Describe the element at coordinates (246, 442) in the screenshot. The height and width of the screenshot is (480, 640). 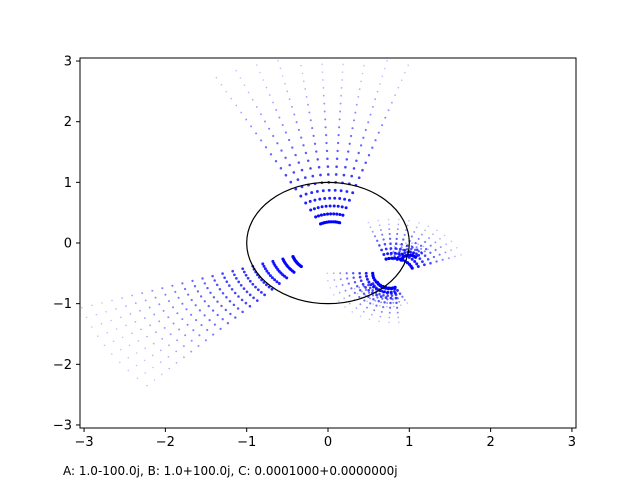
I see `x-tick-label: −1` at that location.